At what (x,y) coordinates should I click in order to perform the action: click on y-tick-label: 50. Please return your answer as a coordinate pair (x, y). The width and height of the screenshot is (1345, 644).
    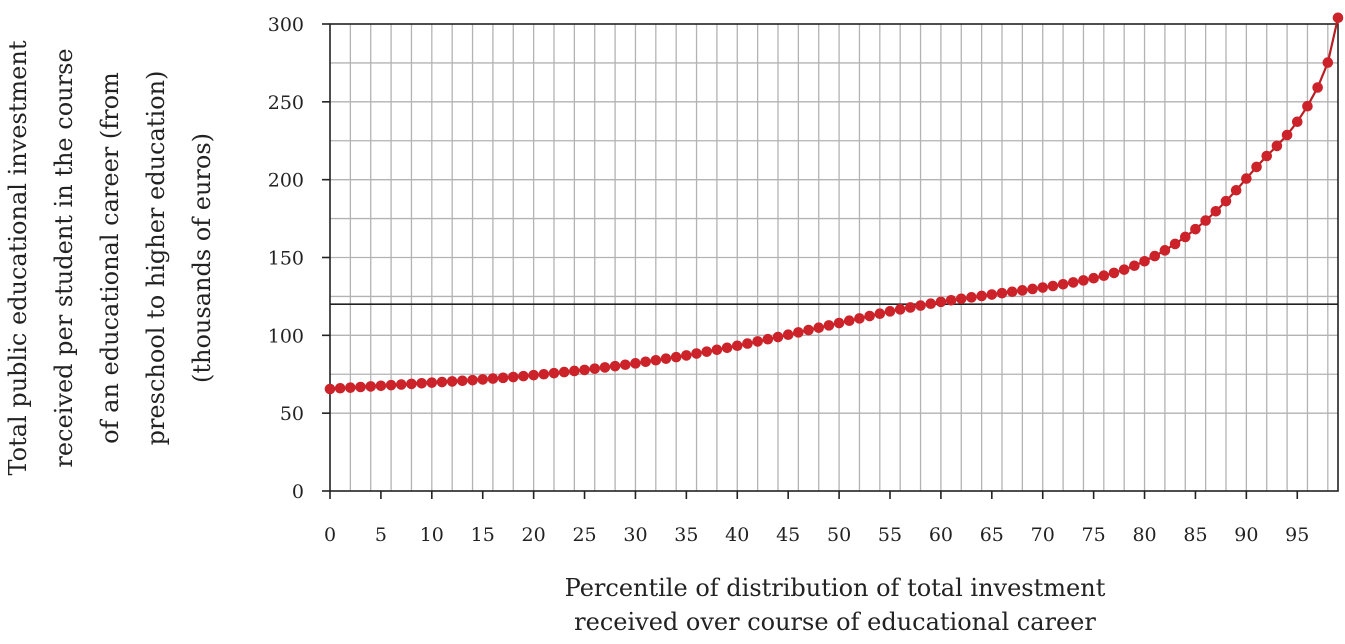
    Looking at the image, I should click on (292, 414).